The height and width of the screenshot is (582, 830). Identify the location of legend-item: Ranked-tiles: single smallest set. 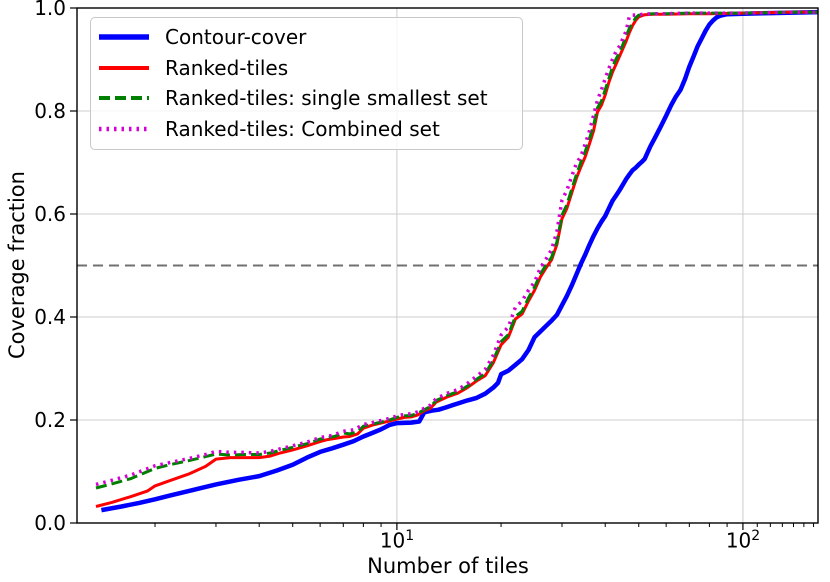
(310, 98).